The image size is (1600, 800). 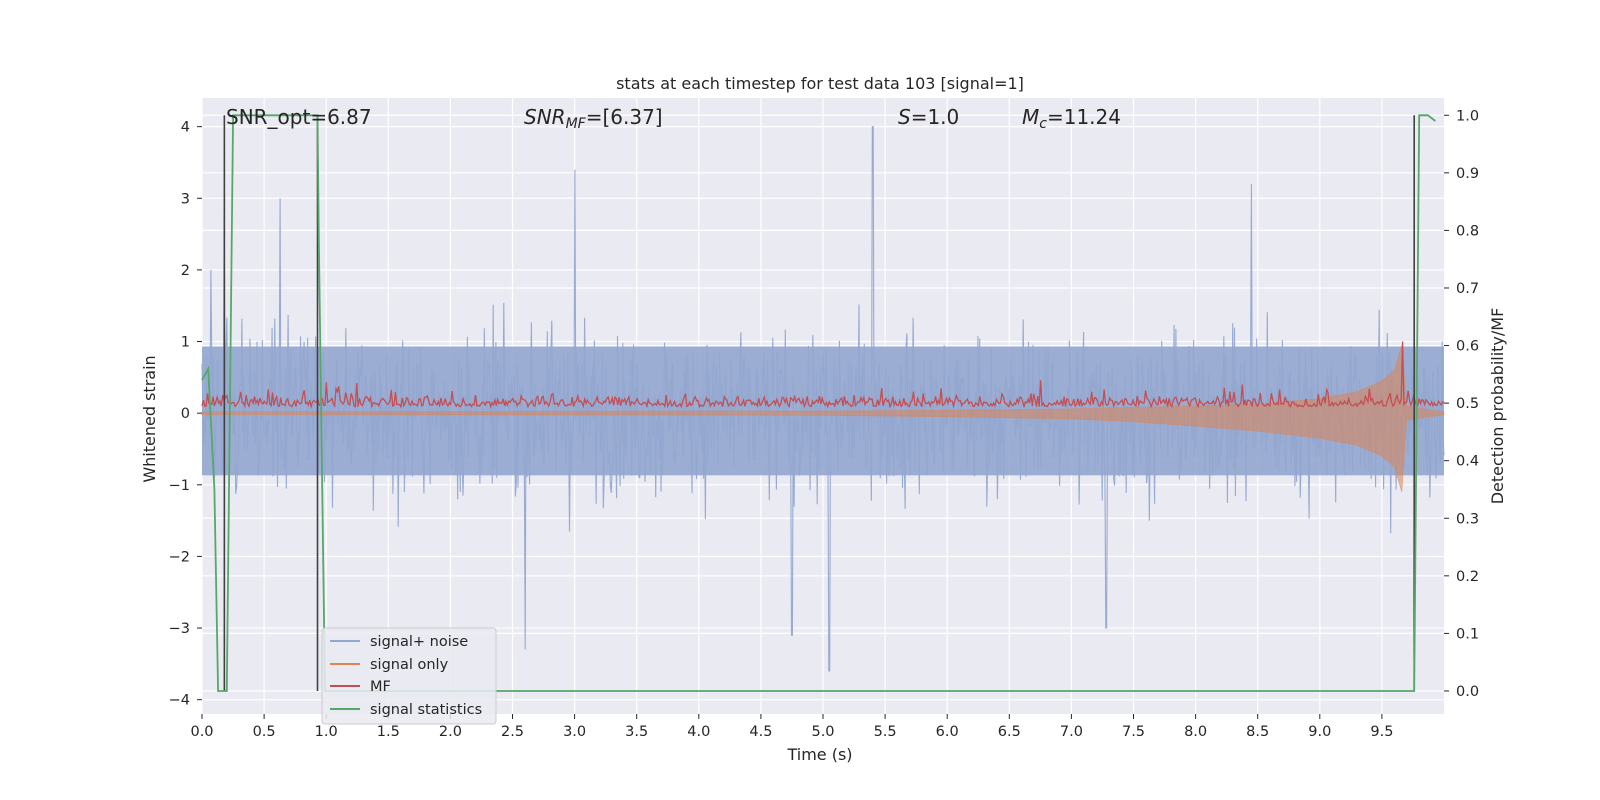 I want to click on x-tick-label-0: 0.0, so click(x=201, y=732).